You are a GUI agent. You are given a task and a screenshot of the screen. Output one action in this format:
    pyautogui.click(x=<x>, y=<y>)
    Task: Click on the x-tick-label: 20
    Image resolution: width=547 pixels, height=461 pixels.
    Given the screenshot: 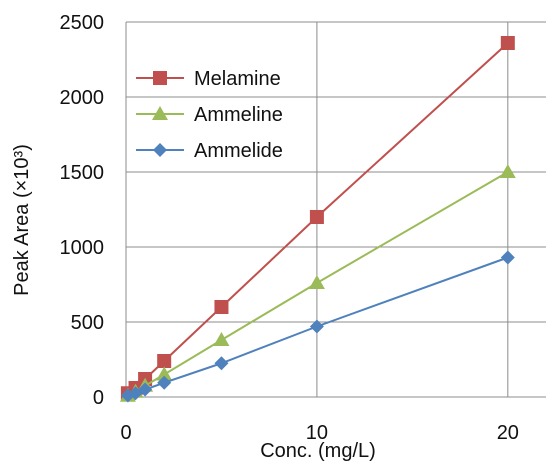 What is the action you would take?
    pyautogui.click(x=508, y=433)
    